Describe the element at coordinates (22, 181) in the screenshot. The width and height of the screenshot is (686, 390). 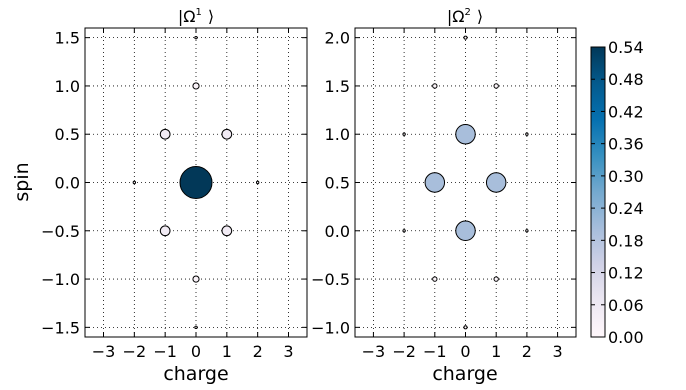
I see `y-axis-label: spin` at that location.